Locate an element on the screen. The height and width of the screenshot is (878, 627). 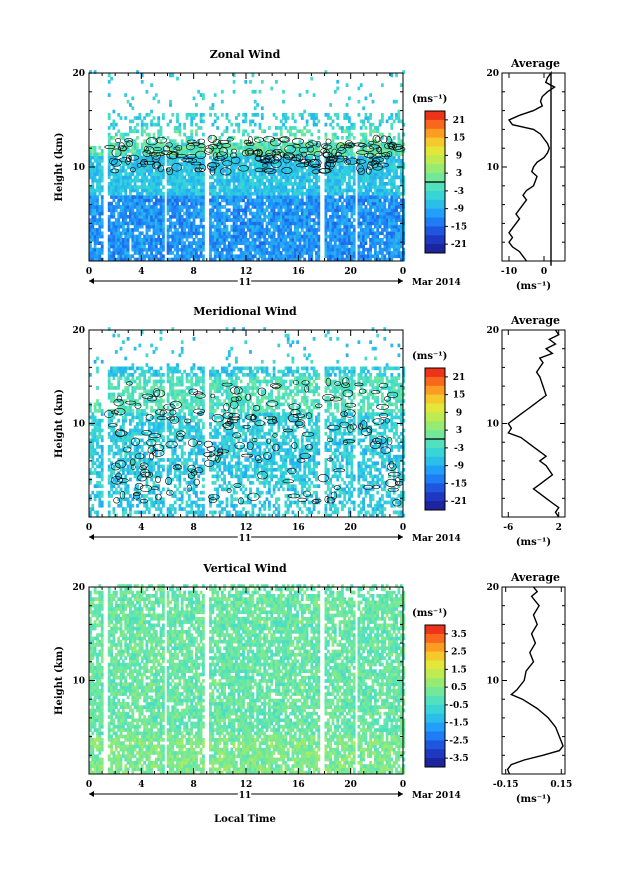
x-tick-label: 8 is located at coordinates (194, 272).